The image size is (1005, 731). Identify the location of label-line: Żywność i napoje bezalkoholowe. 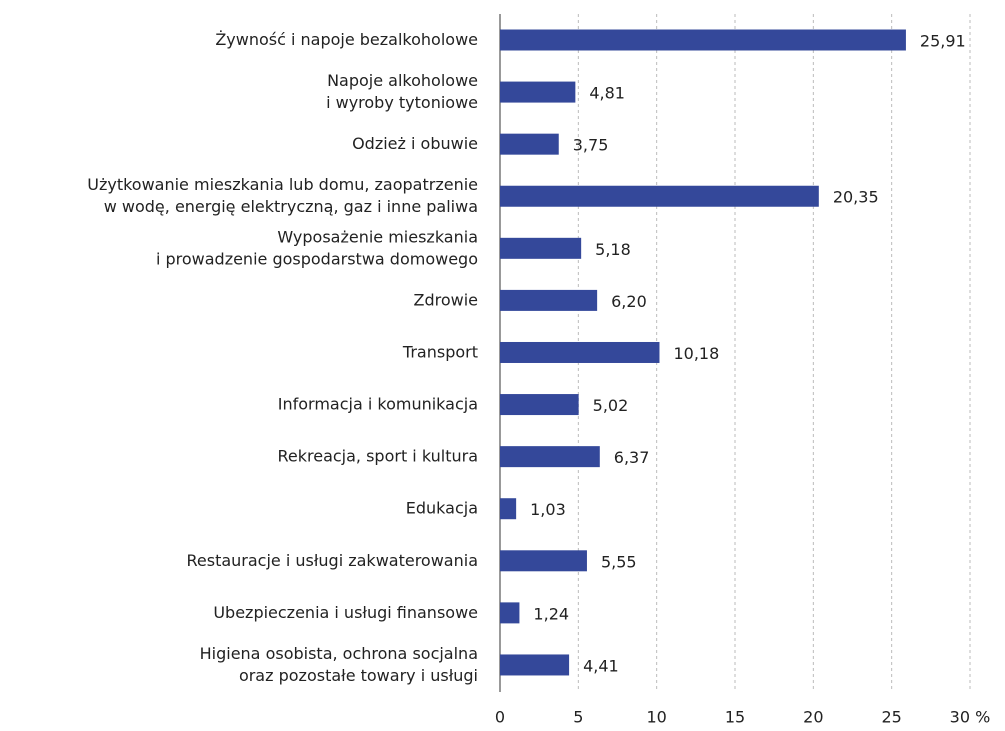
(346, 39).